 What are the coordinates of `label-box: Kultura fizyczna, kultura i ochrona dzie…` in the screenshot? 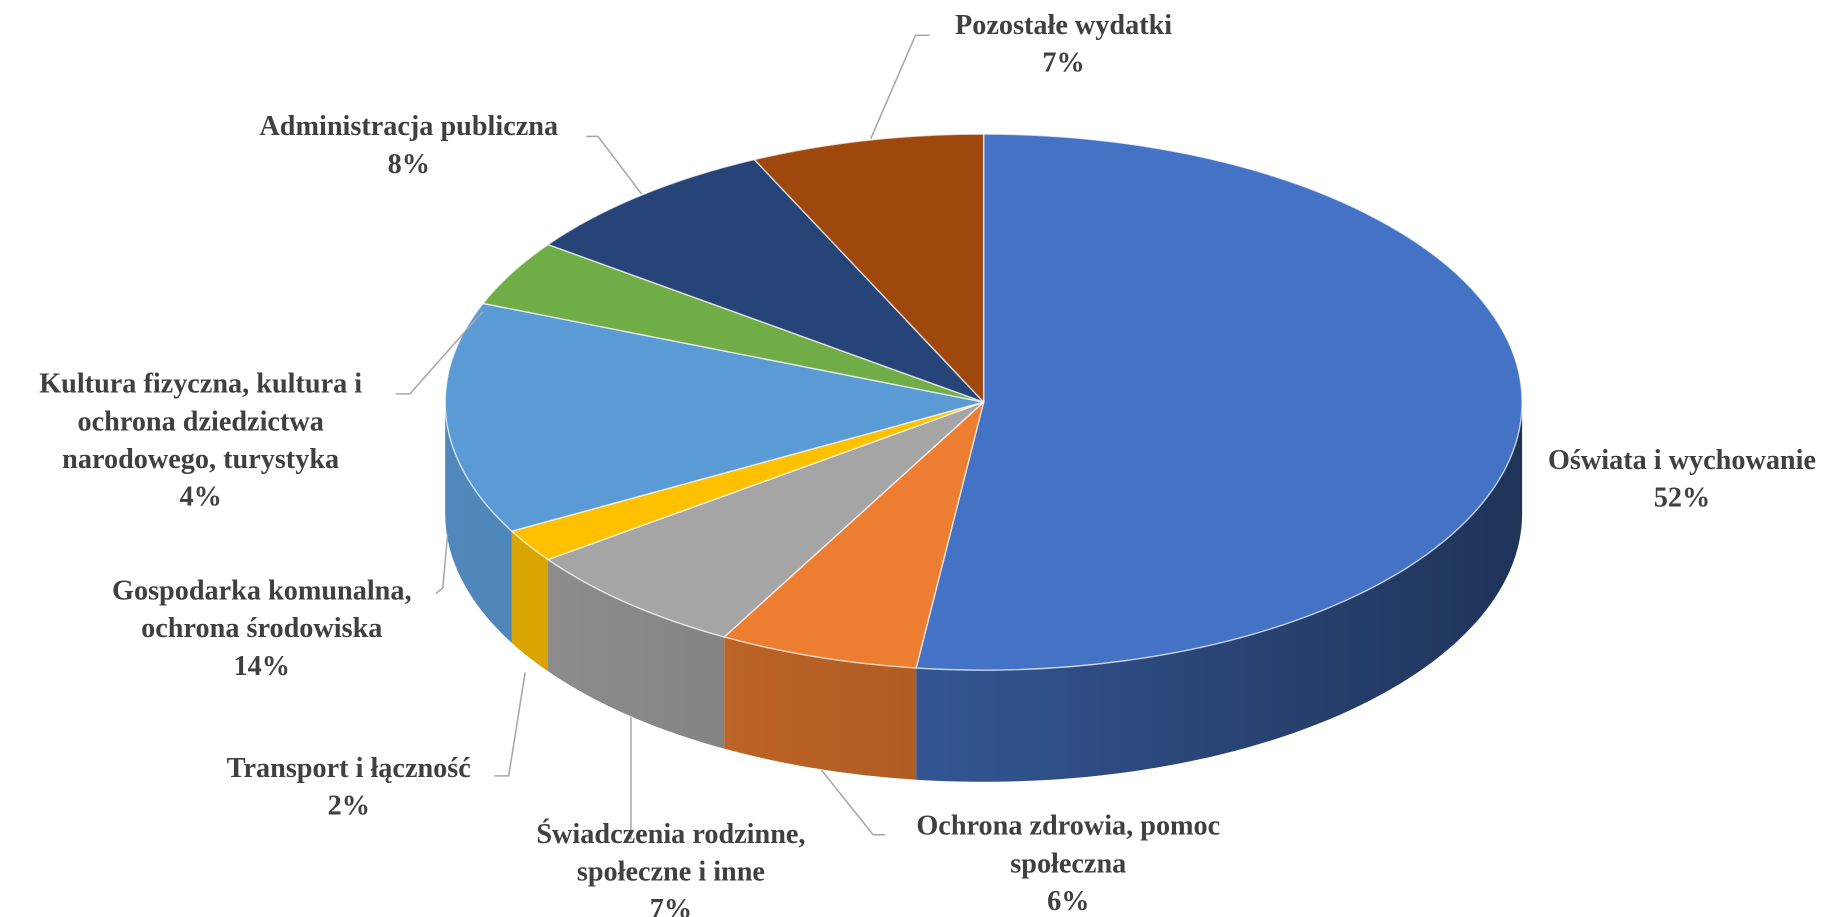 It's located at (201, 441).